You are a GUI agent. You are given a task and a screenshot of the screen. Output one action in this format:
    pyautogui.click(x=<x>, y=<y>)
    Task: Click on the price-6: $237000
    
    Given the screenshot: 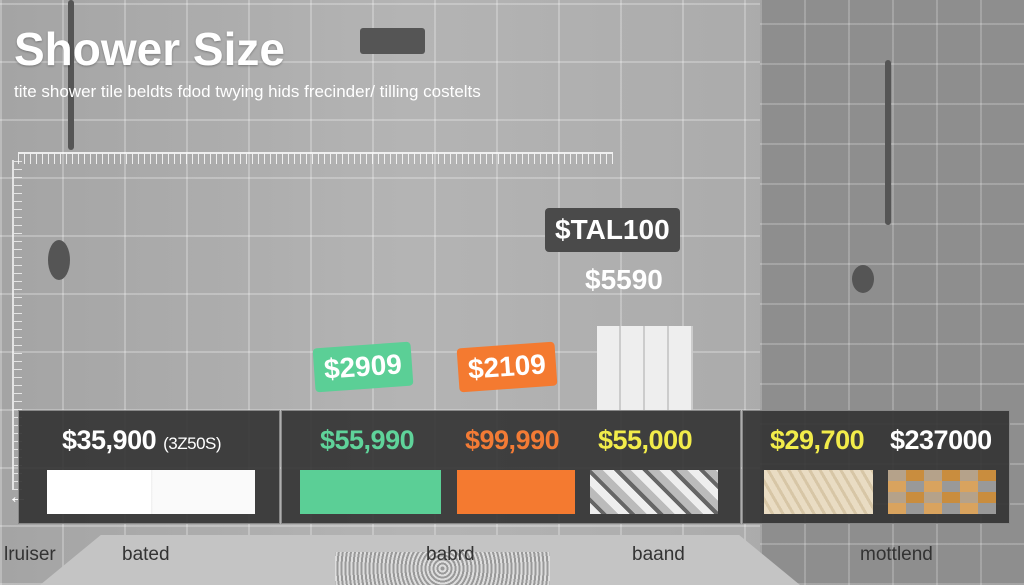 What is the action you would take?
    pyautogui.click(x=941, y=440)
    